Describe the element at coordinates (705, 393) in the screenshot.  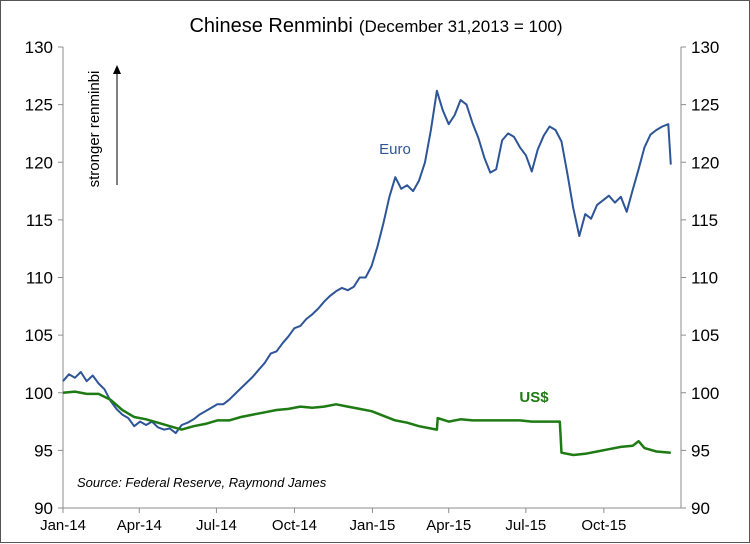
I see `y-tick-label-right: 100` at that location.